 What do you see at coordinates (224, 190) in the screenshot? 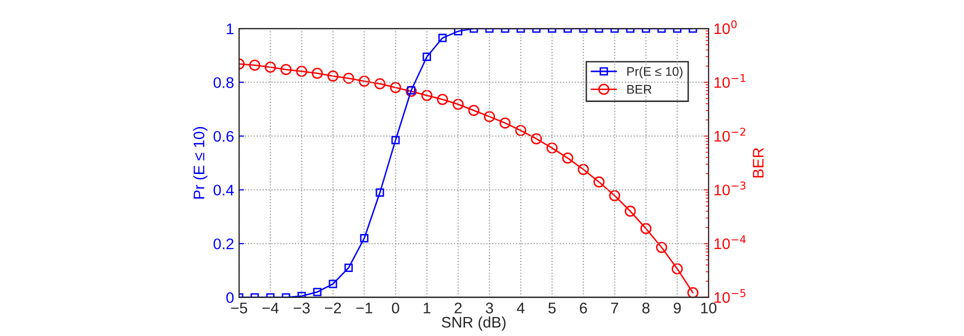
I see `y-tick-label: 0.4` at bounding box center [224, 190].